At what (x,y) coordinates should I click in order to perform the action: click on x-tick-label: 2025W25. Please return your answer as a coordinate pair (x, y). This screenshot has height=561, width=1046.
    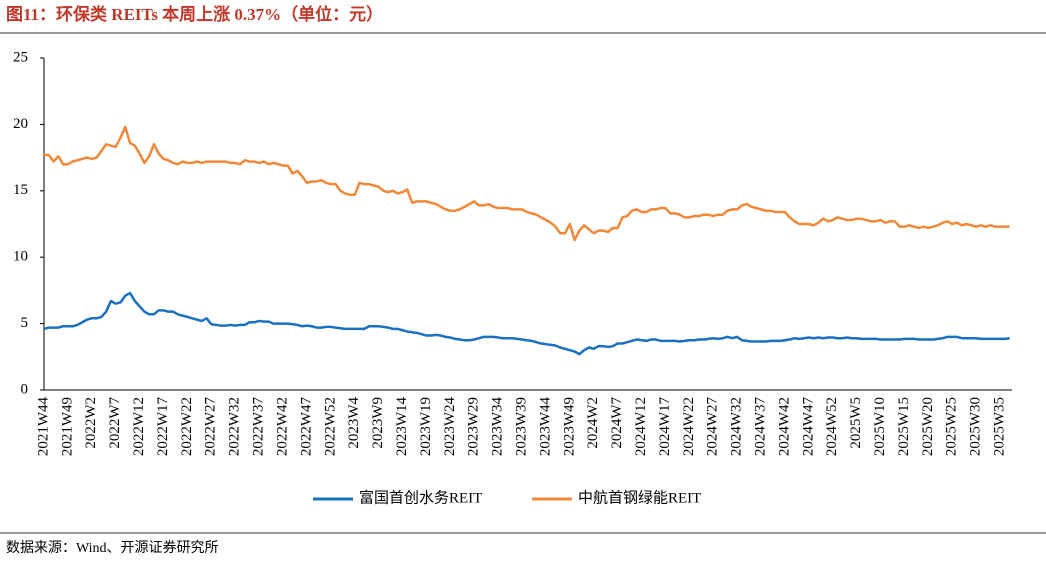
    Looking at the image, I should click on (952, 426).